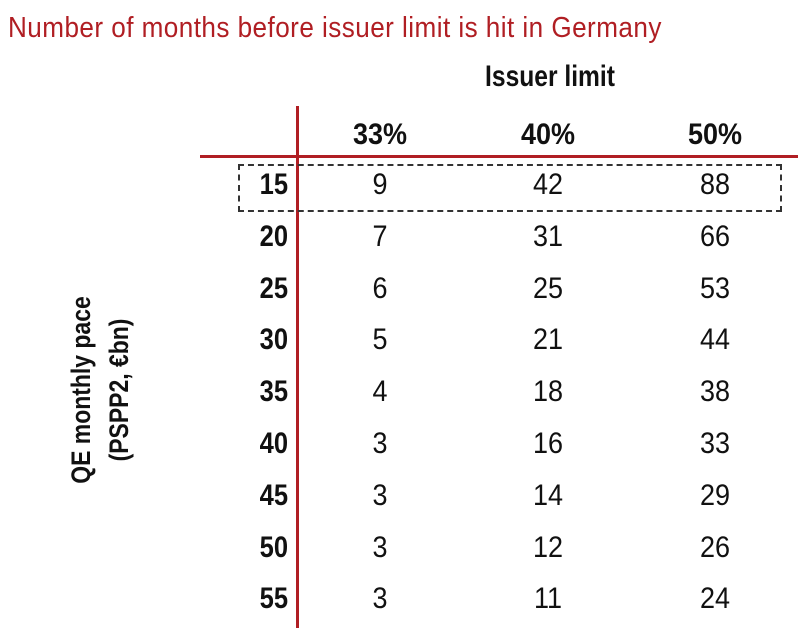  What do you see at coordinates (548, 495) in the screenshot?
I see `table-cell: 14` at bounding box center [548, 495].